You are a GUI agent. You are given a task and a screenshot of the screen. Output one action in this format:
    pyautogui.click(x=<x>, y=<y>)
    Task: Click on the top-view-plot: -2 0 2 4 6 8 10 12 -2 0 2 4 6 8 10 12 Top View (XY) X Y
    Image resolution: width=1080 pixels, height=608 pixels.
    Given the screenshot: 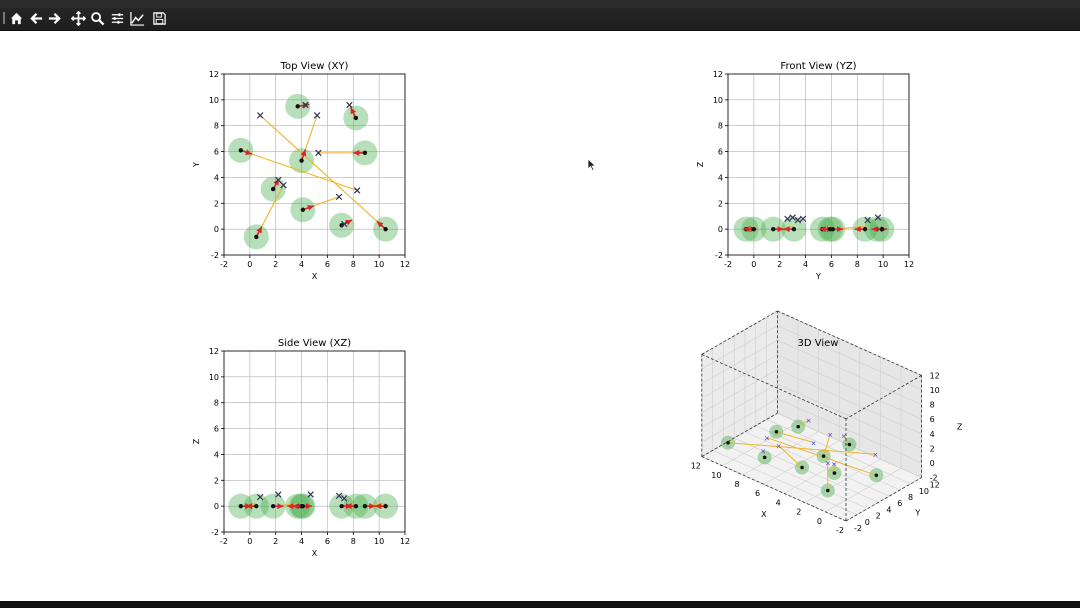 What is the action you would take?
    pyautogui.click(x=301, y=171)
    